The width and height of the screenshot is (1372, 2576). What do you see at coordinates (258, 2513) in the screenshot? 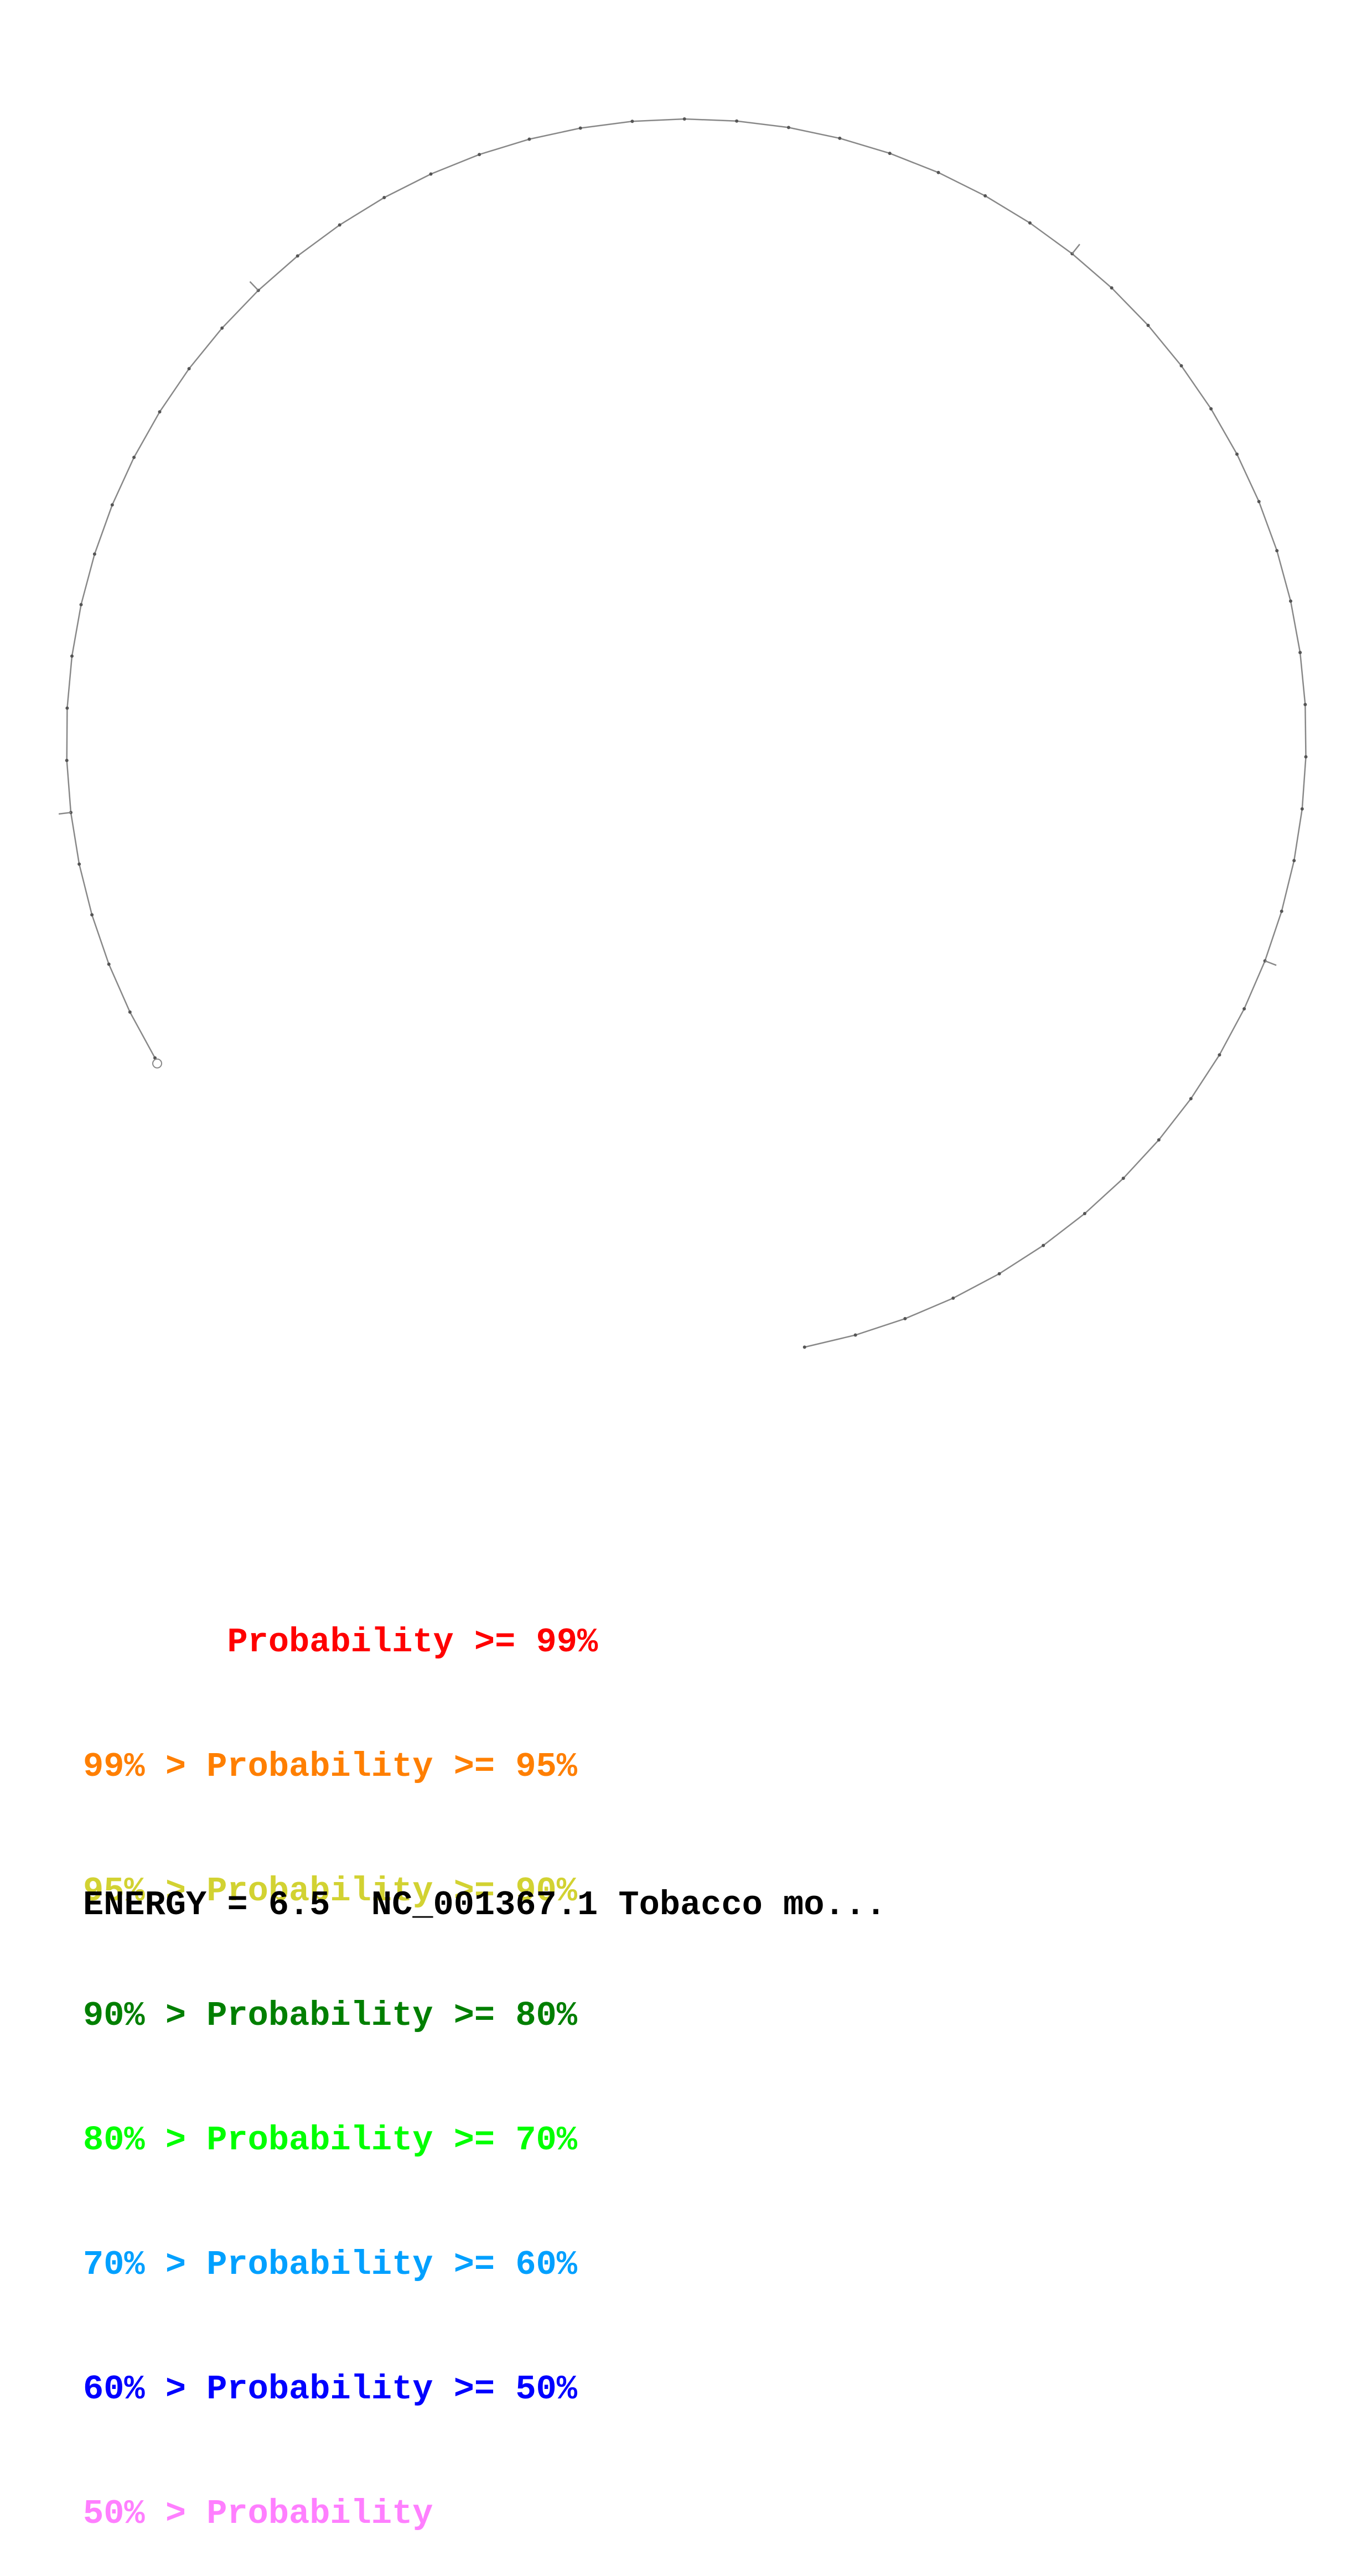
I see `legend-row-below-50: 50% > Probability` at bounding box center [258, 2513].